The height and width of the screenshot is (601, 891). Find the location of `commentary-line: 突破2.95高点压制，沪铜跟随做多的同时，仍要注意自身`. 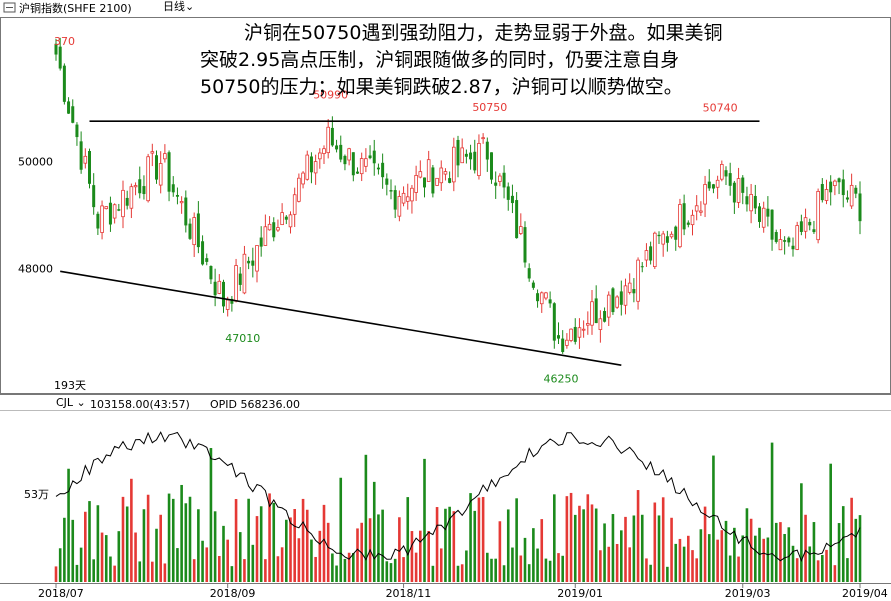

commentary-line: 突破2.95高点压制，沪铜跟随做多的同时，仍要注意自身 is located at coordinates (440, 60).